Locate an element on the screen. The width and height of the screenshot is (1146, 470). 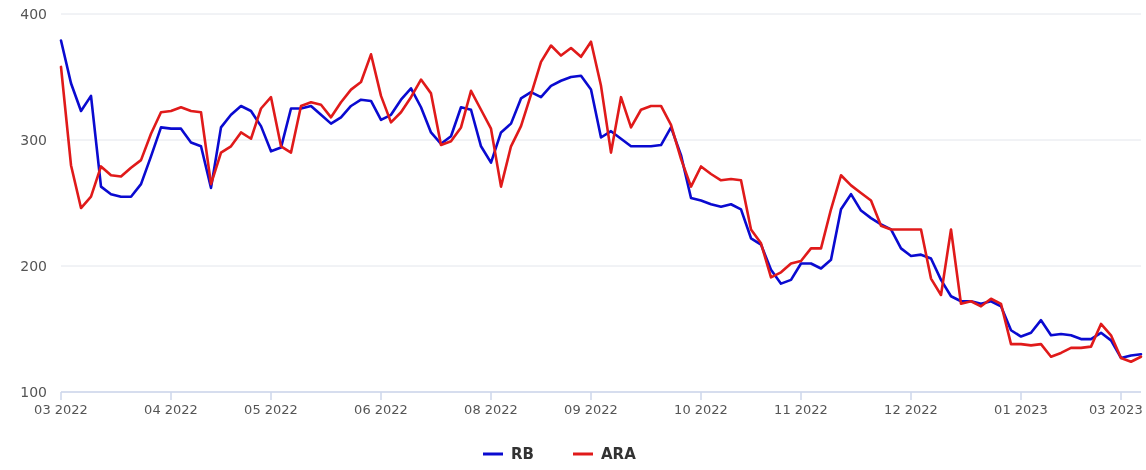
x-tick-label: 10 2022 is located at coordinates (701, 409).